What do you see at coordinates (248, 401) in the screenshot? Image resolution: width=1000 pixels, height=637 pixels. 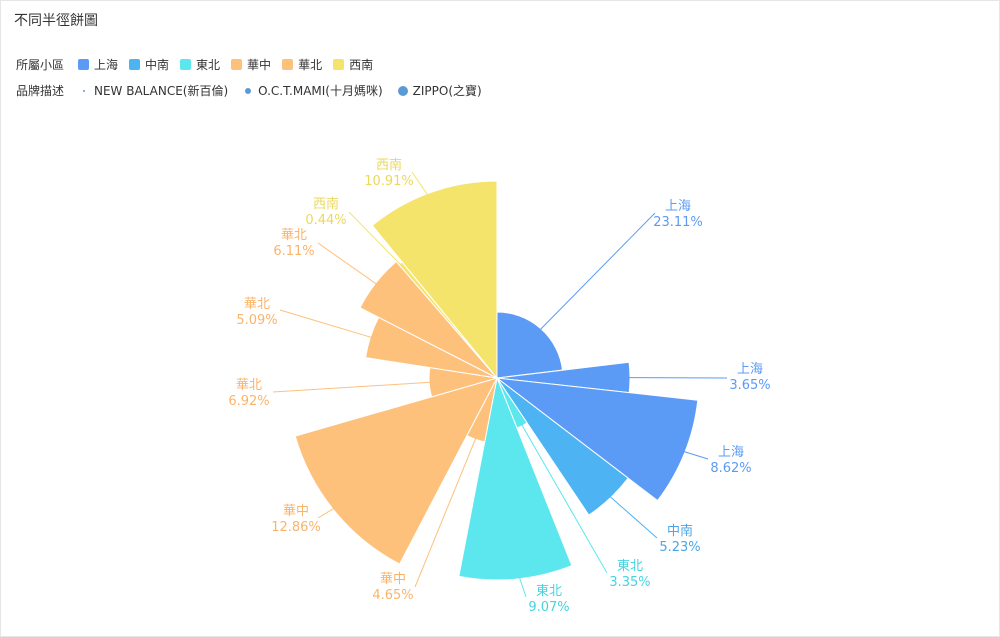 I see `slice-percent-label: 6.92%` at bounding box center [248, 401].